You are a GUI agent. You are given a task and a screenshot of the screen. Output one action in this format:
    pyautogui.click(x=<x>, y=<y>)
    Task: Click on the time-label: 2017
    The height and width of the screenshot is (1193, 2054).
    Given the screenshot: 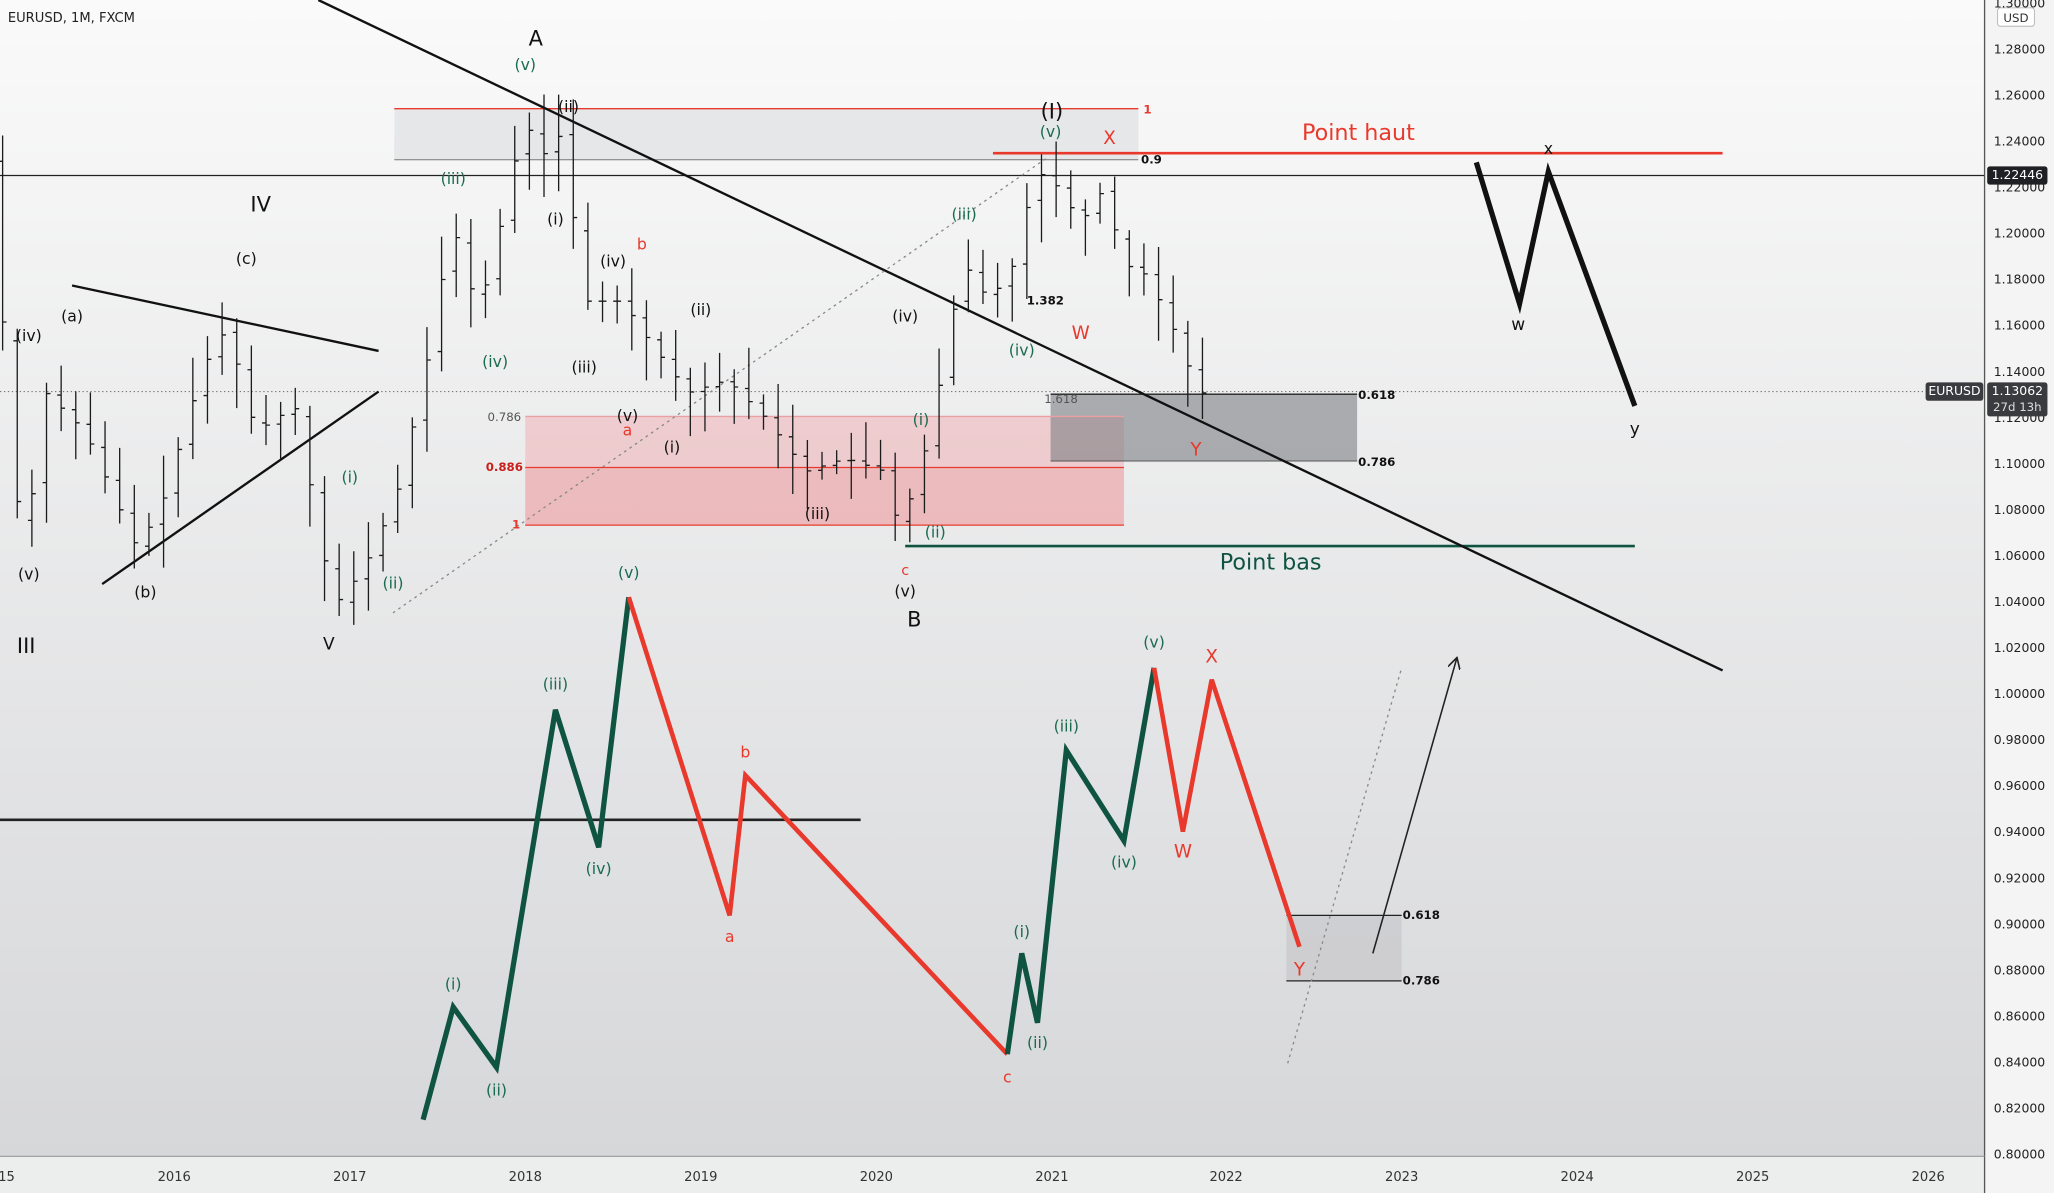 What is the action you would take?
    pyautogui.click(x=349, y=1177)
    